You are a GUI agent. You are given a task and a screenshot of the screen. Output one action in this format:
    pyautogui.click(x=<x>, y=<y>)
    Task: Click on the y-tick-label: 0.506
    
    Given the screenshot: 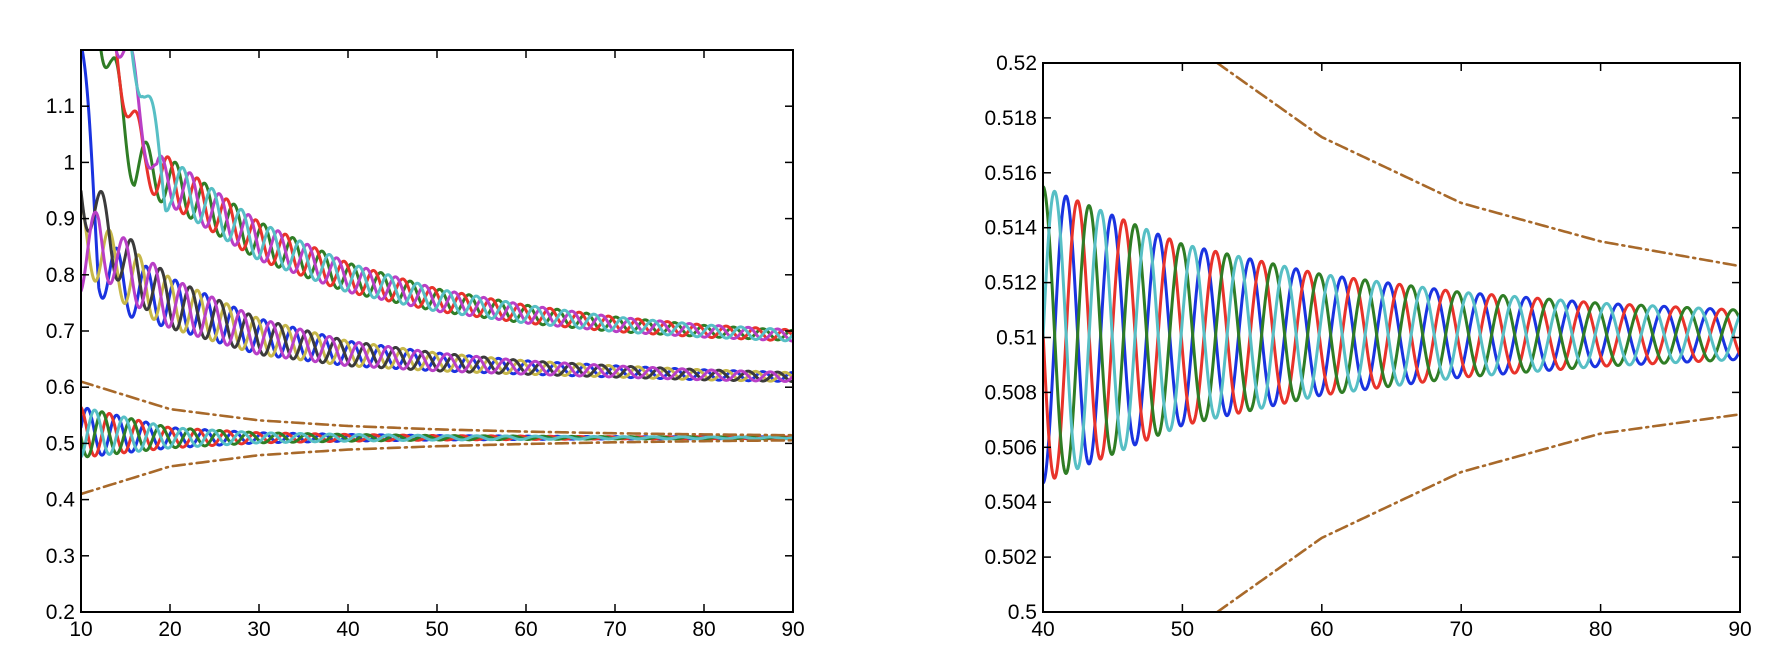 What is the action you would take?
    pyautogui.click(x=1010, y=447)
    